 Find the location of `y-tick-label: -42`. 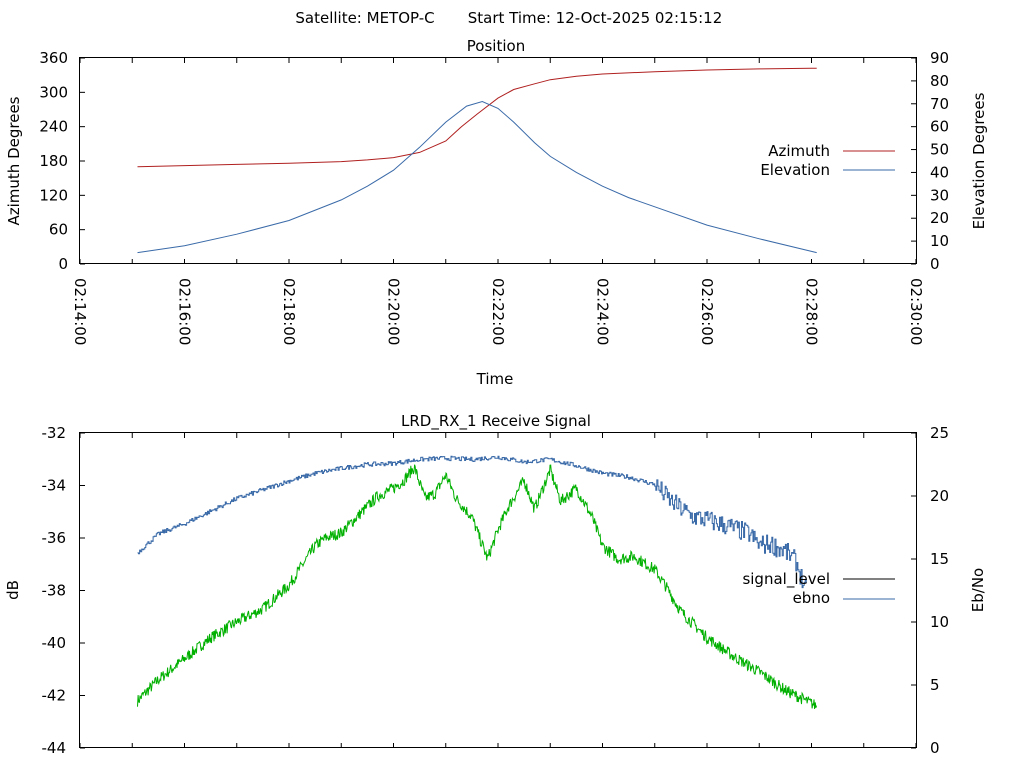

y-tick-label: -42 is located at coordinates (54, 696).